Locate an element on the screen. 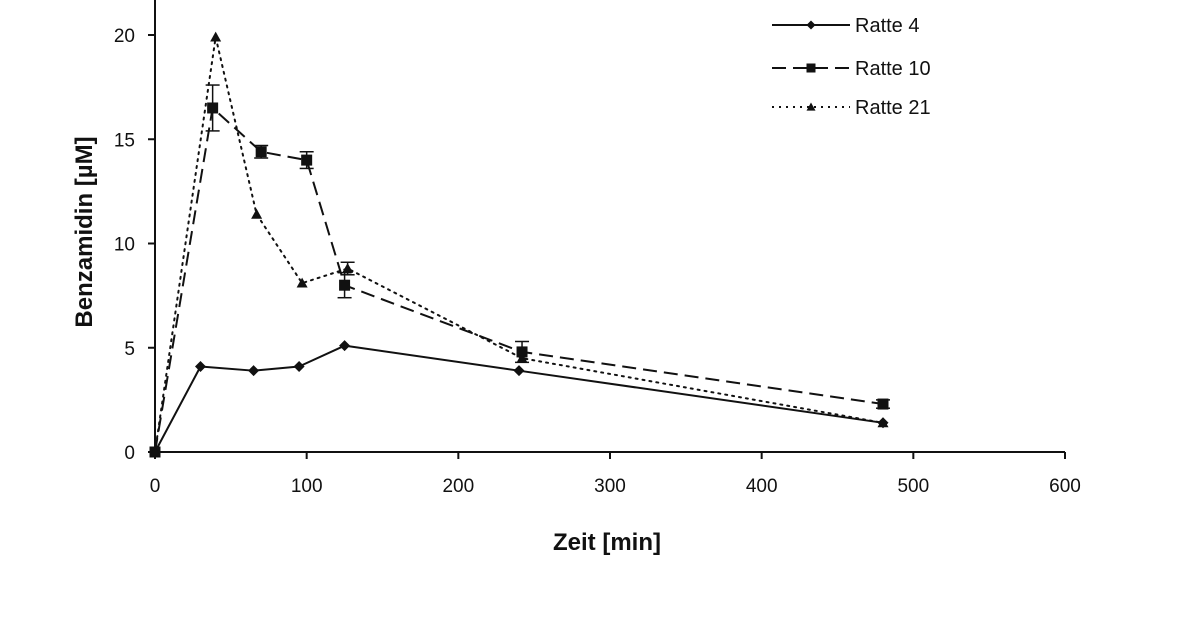  legend-label-ratte-10: Ratte 10 is located at coordinates (893, 69).